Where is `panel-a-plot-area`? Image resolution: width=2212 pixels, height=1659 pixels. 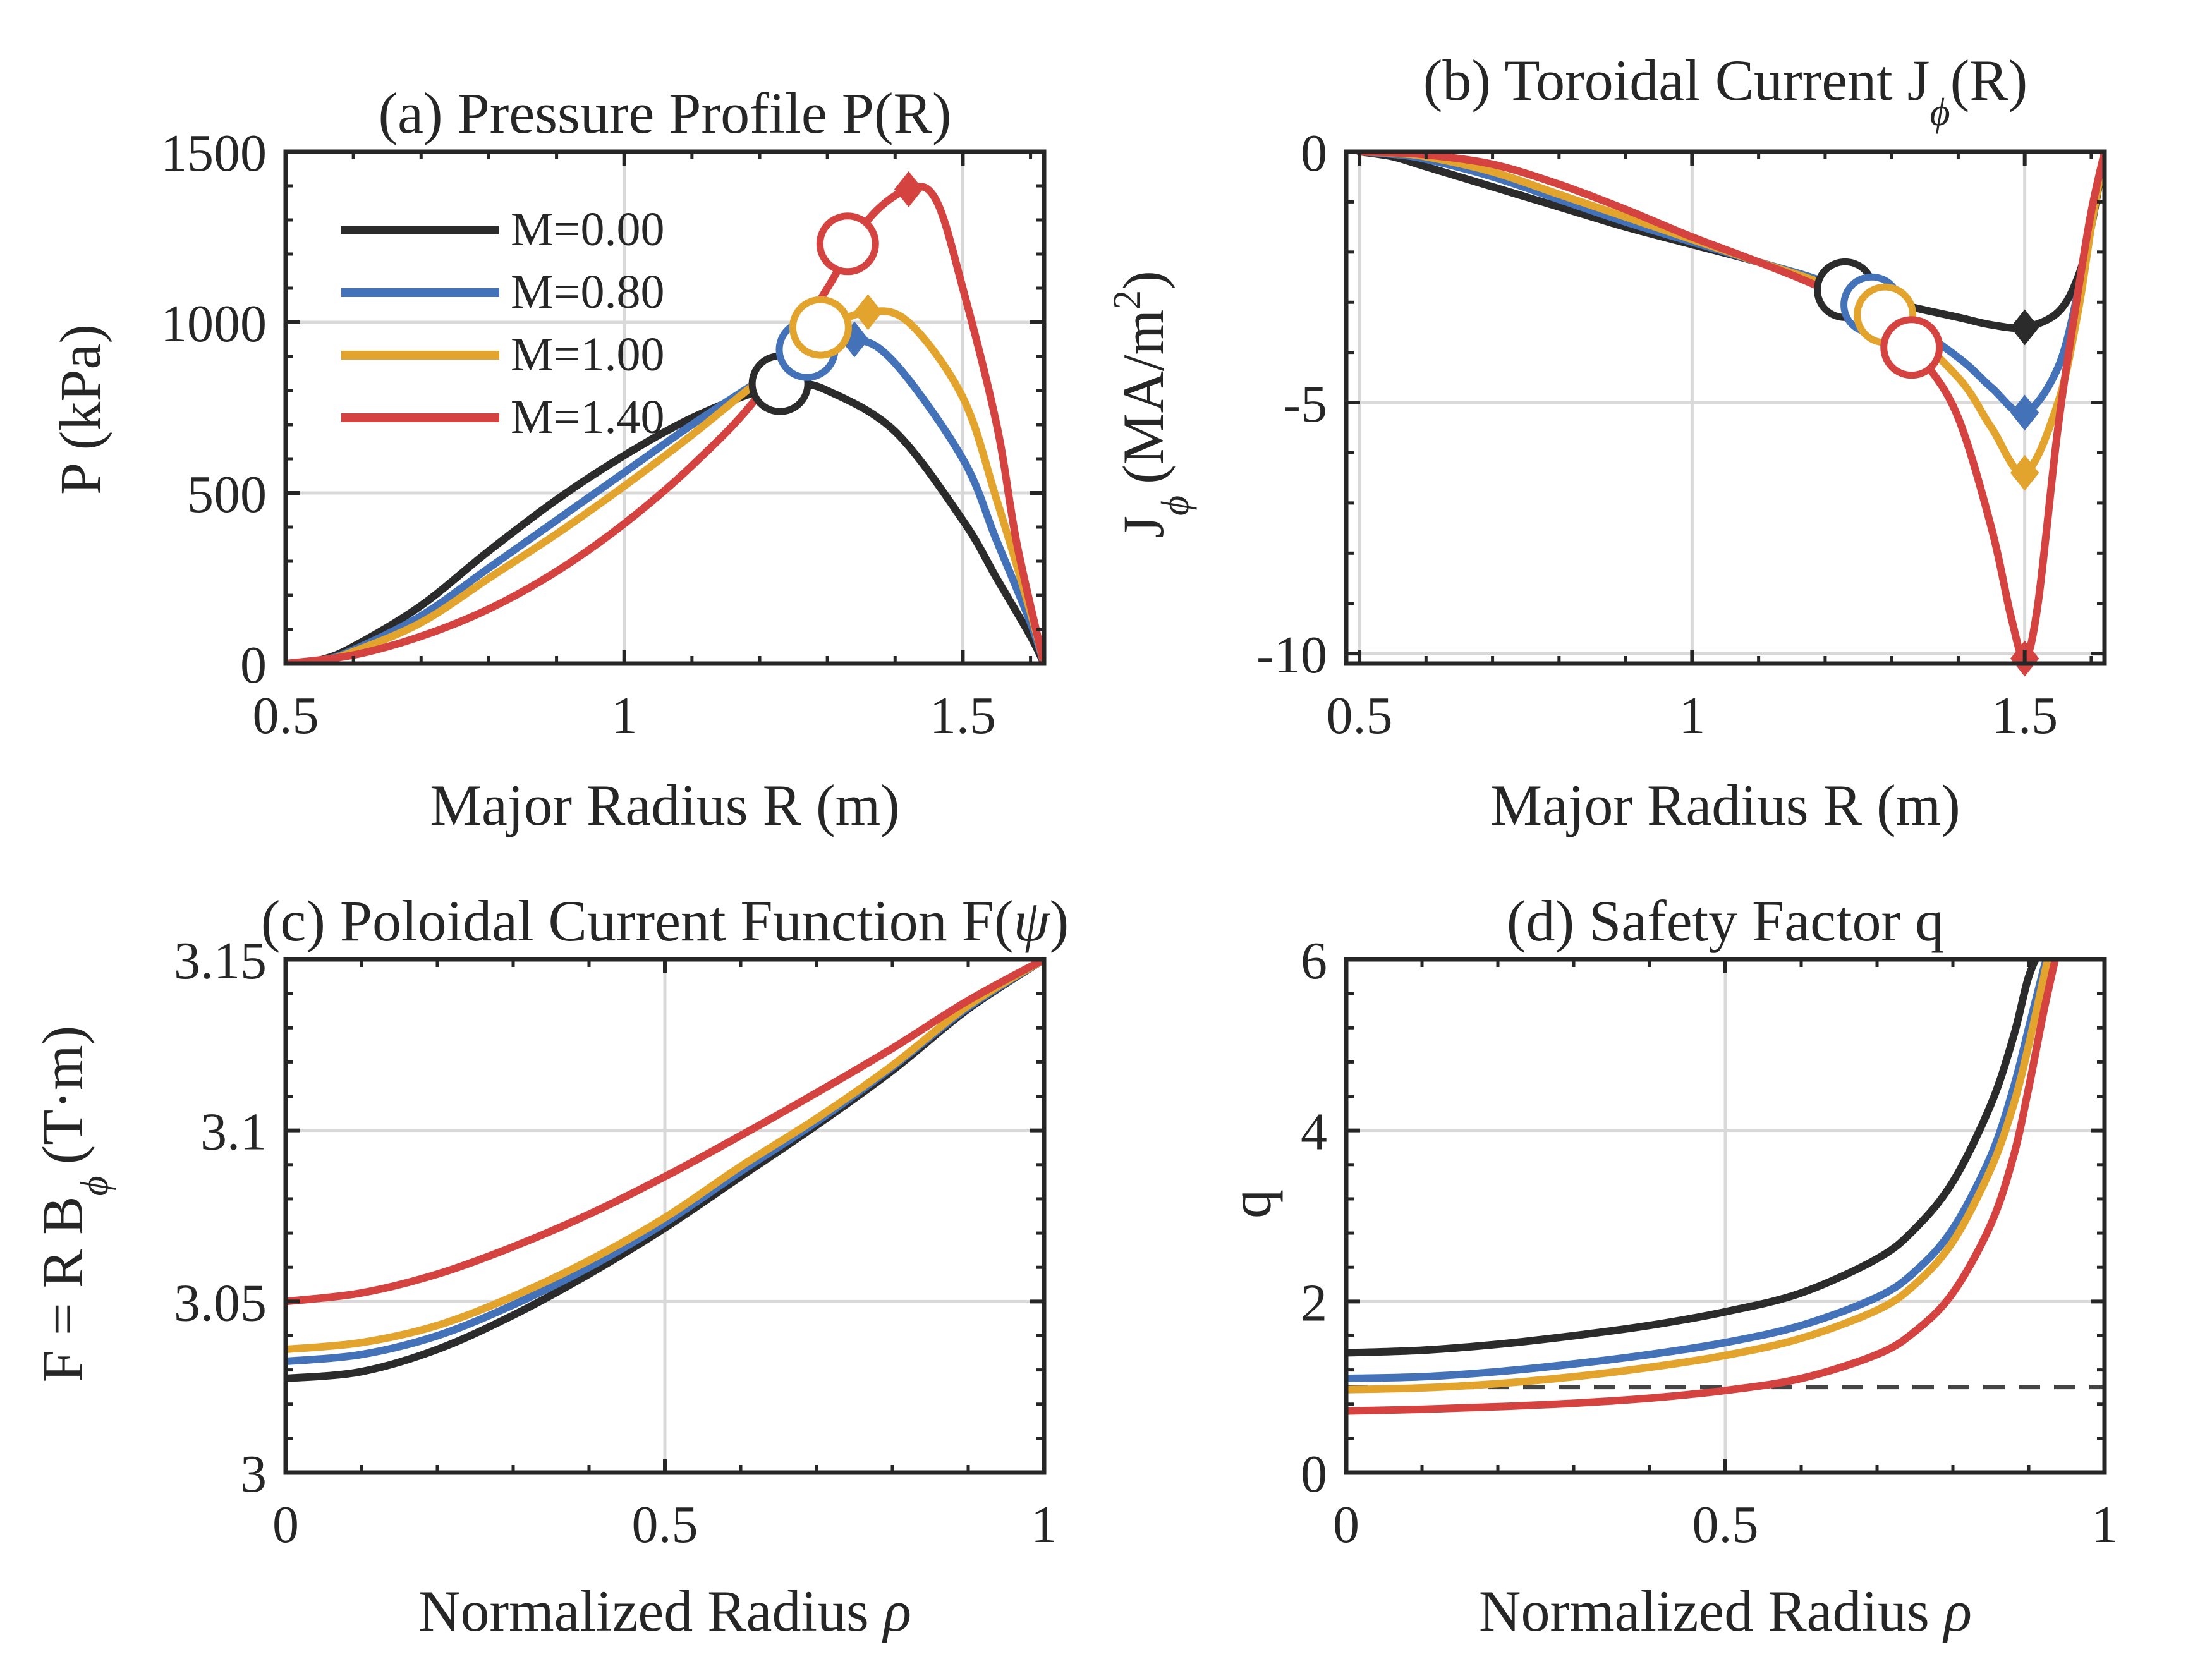
panel-a-plot-area is located at coordinates (665, 408).